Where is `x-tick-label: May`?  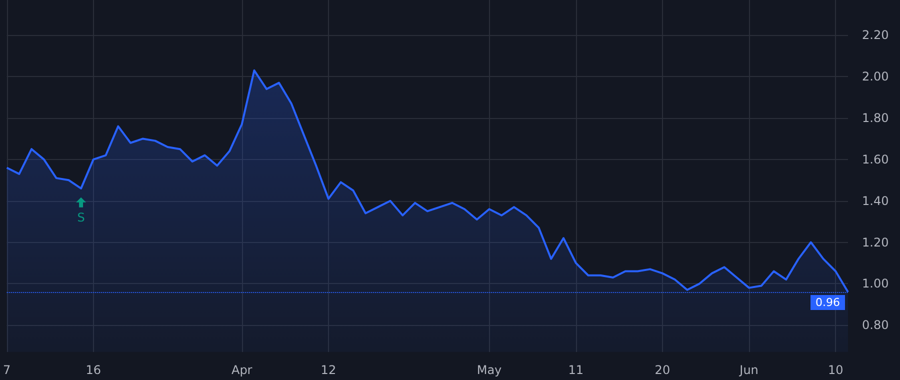
x-tick-label: May is located at coordinates (489, 370).